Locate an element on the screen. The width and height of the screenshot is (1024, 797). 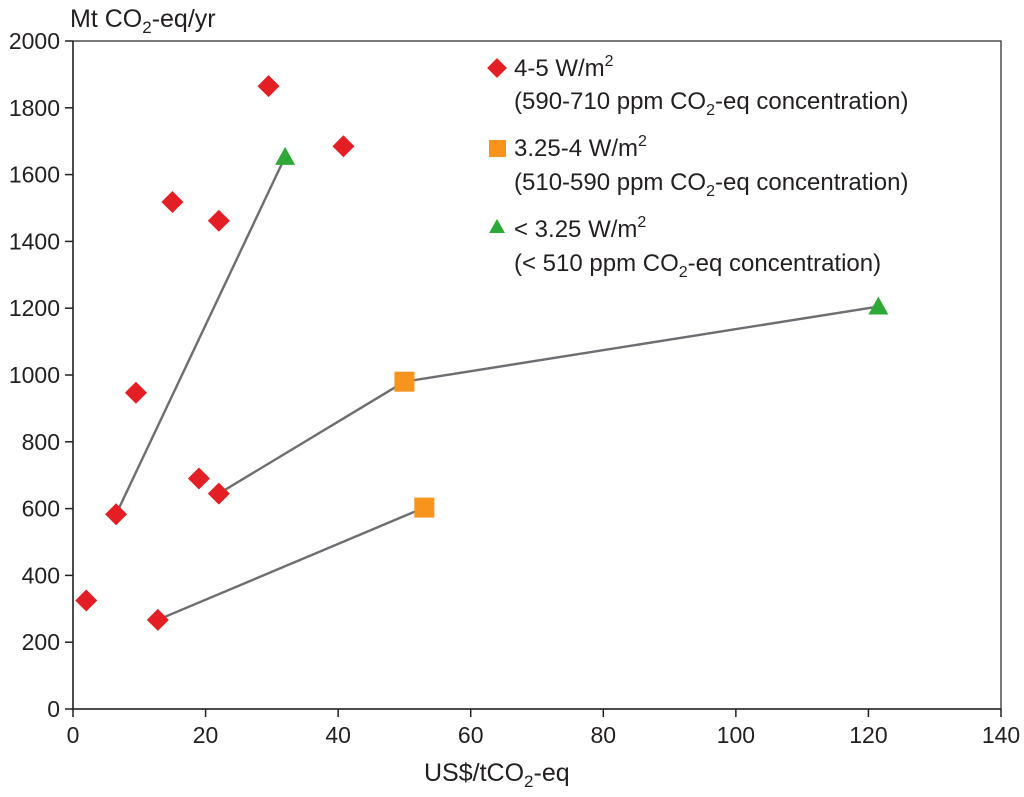
y-axis-label: Mt CO2-eq/yr is located at coordinates (143, 21).